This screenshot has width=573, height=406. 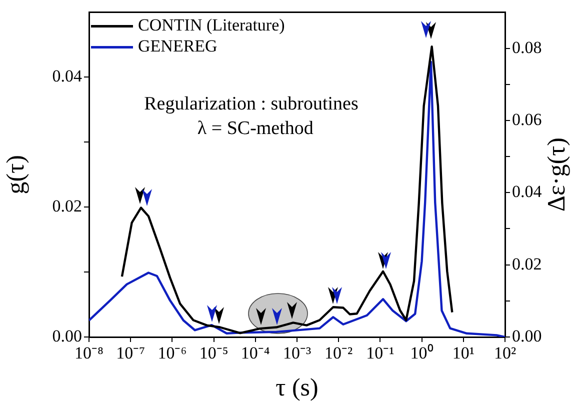 I want to click on x-tick-label: 10⁻⁸, so click(x=89, y=353).